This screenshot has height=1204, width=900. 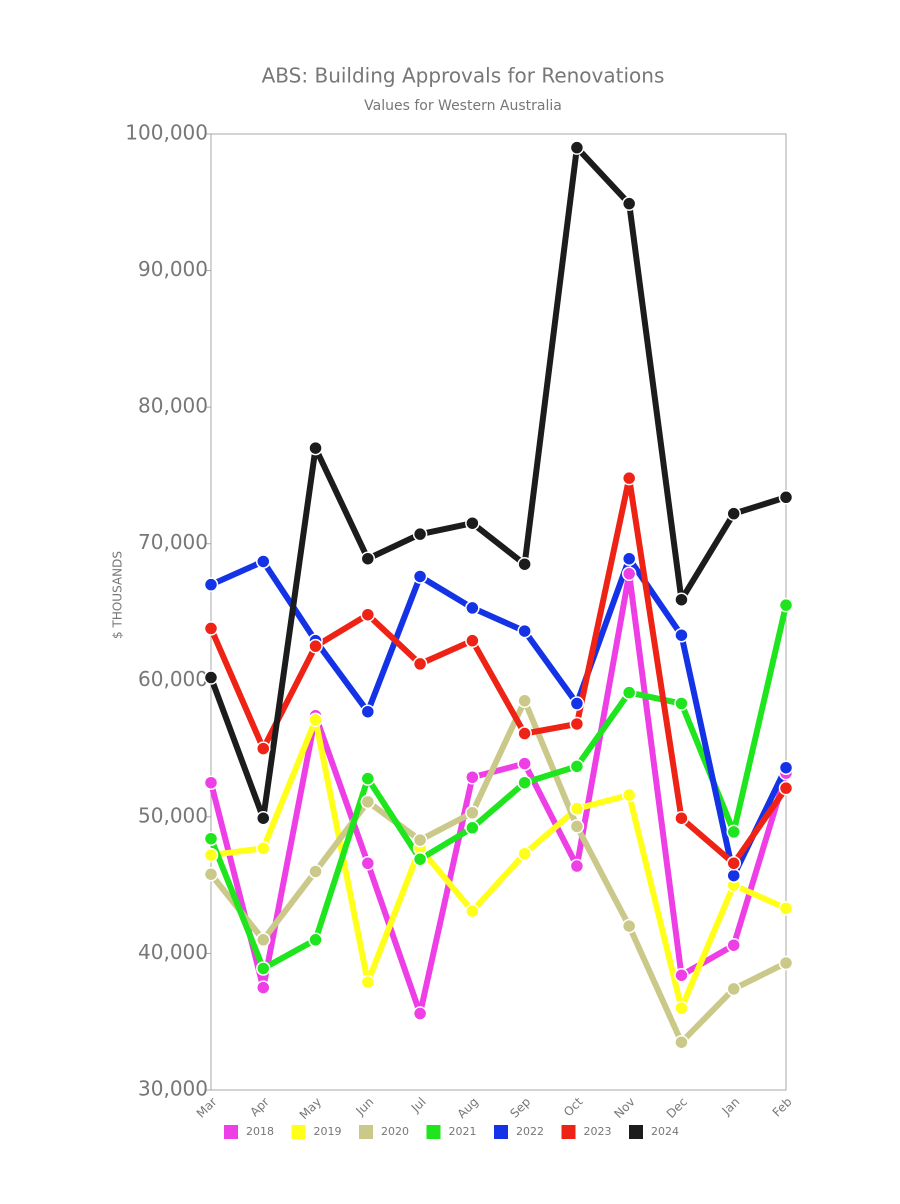 I want to click on y-tick-label: 100,000, so click(x=166, y=133).